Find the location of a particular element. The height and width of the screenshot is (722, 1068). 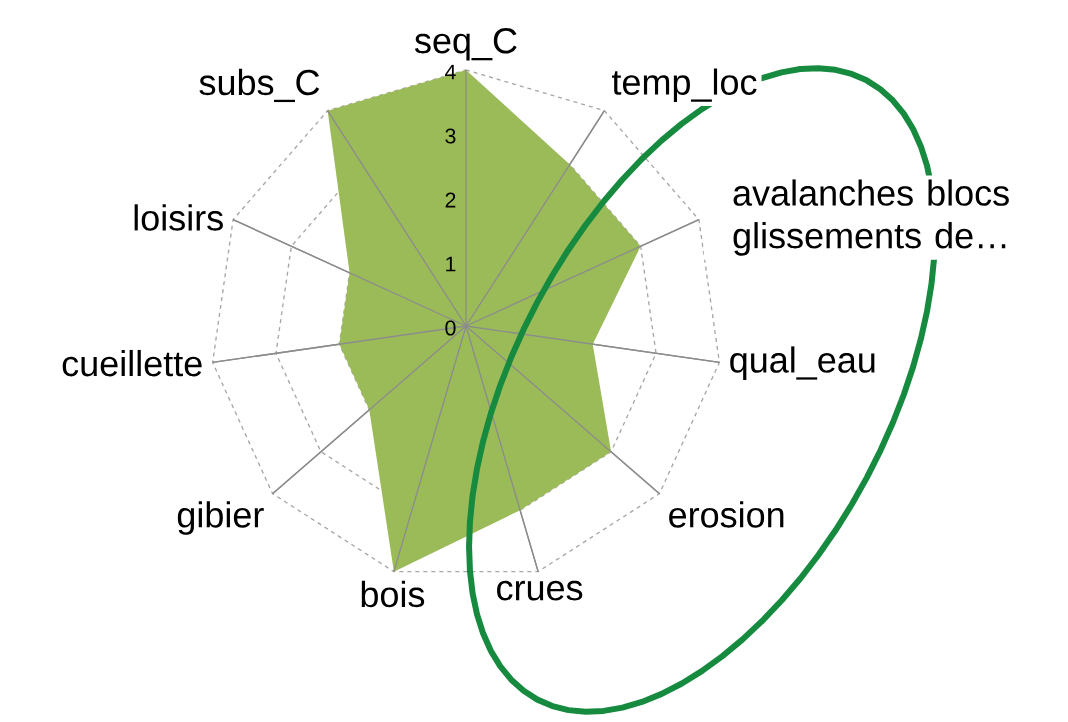

spoke-label: seq_C is located at coordinates (465, 44).